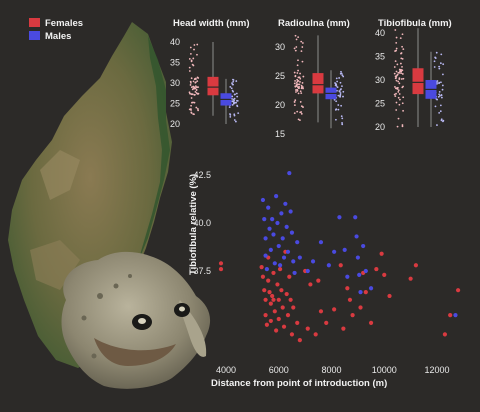  I want to click on y-tick-label: 25, so click(280, 76).